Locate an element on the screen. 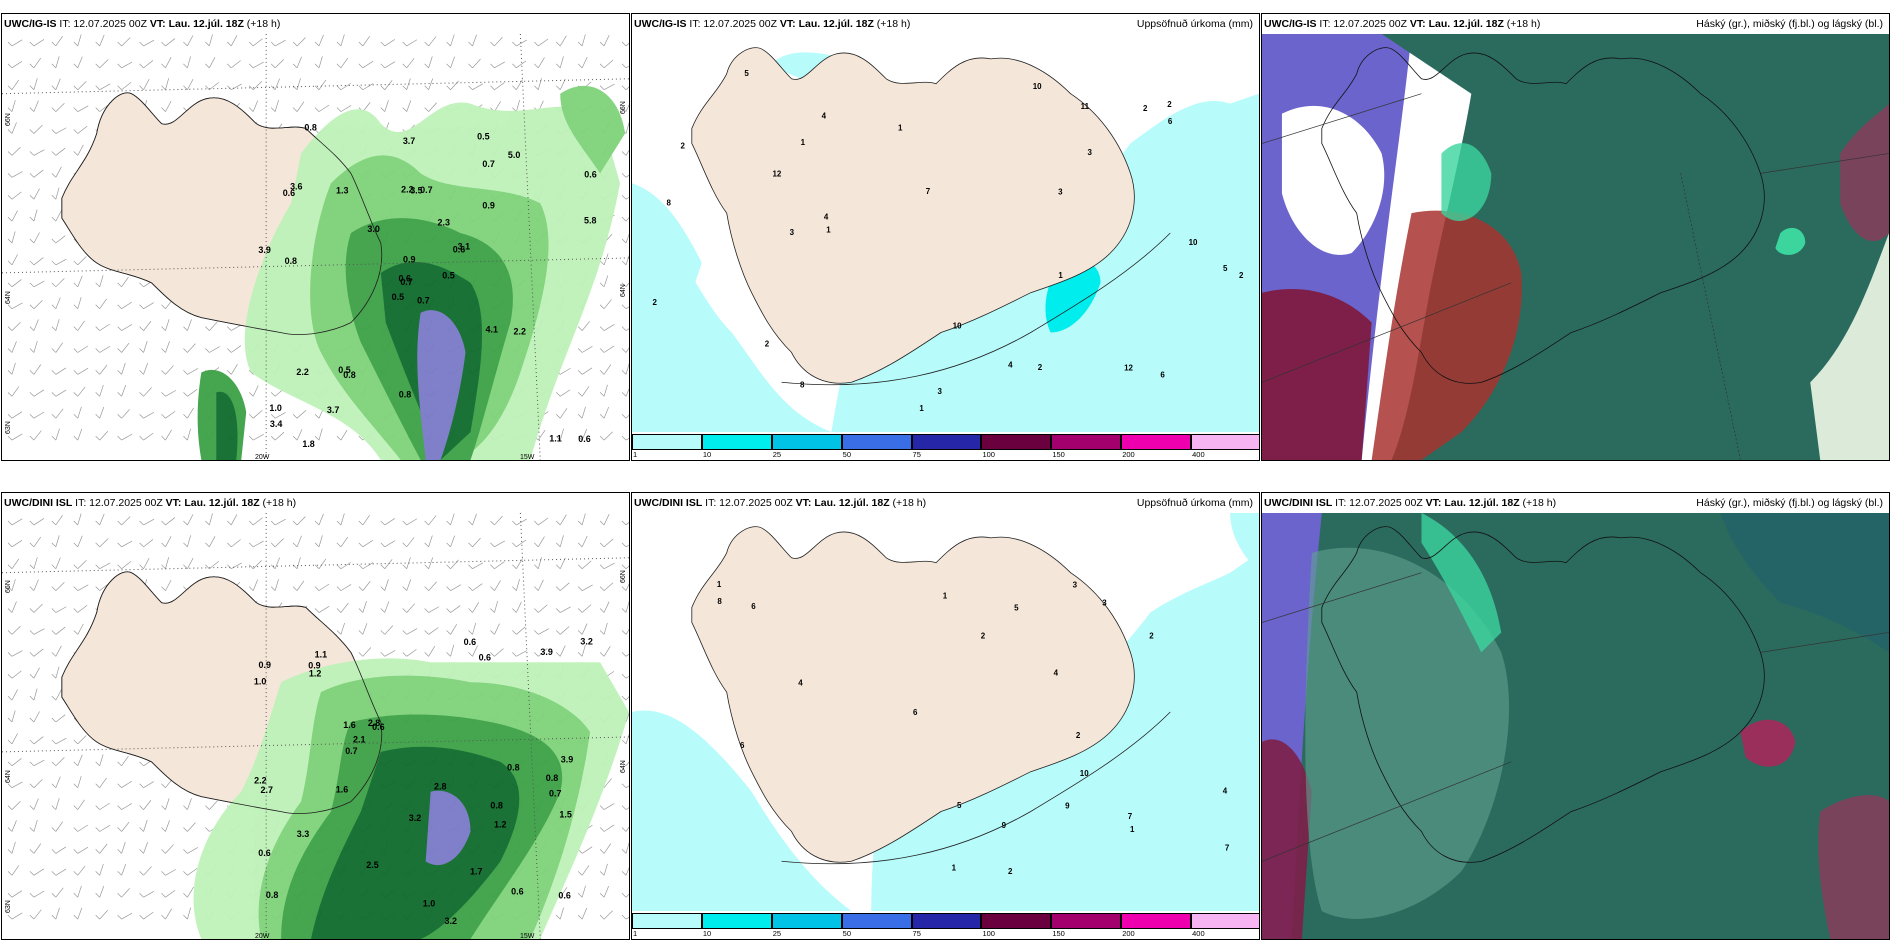 The width and height of the screenshot is (1900, 950). precip-value-label: 4 is located at coordinates (1056, 672).